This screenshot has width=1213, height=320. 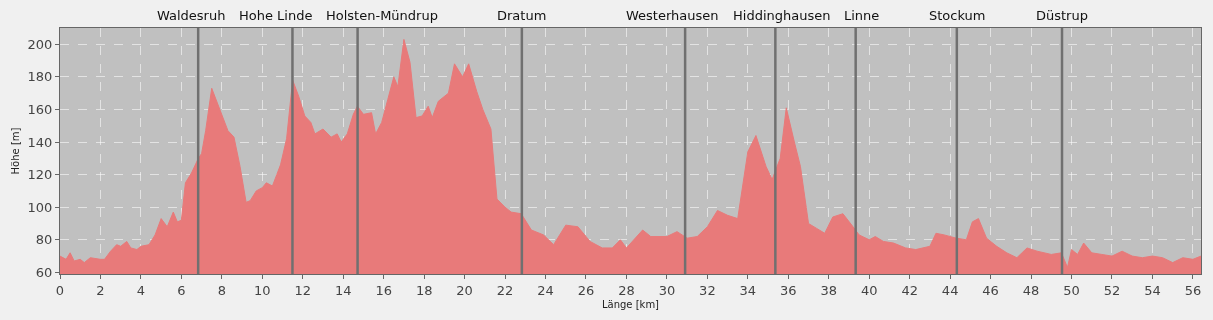 I want to click on x-tick-label: 30, so click(x=667, y=290).